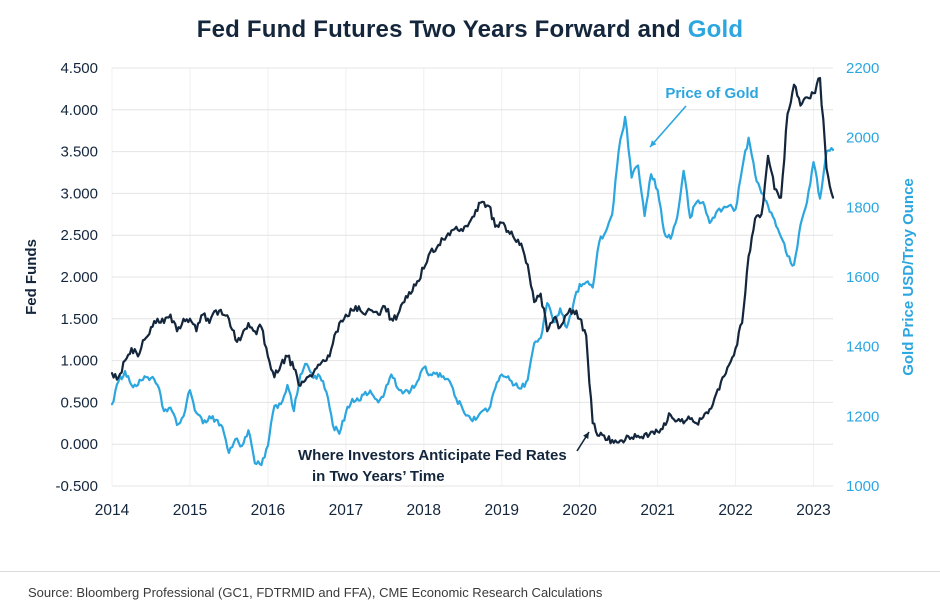  What do you see at coordinates (908, 277) in the screenshot?
I see `right-axis-title: Gold Price USD/Troy Ounce` at bounding box center [908, 277].